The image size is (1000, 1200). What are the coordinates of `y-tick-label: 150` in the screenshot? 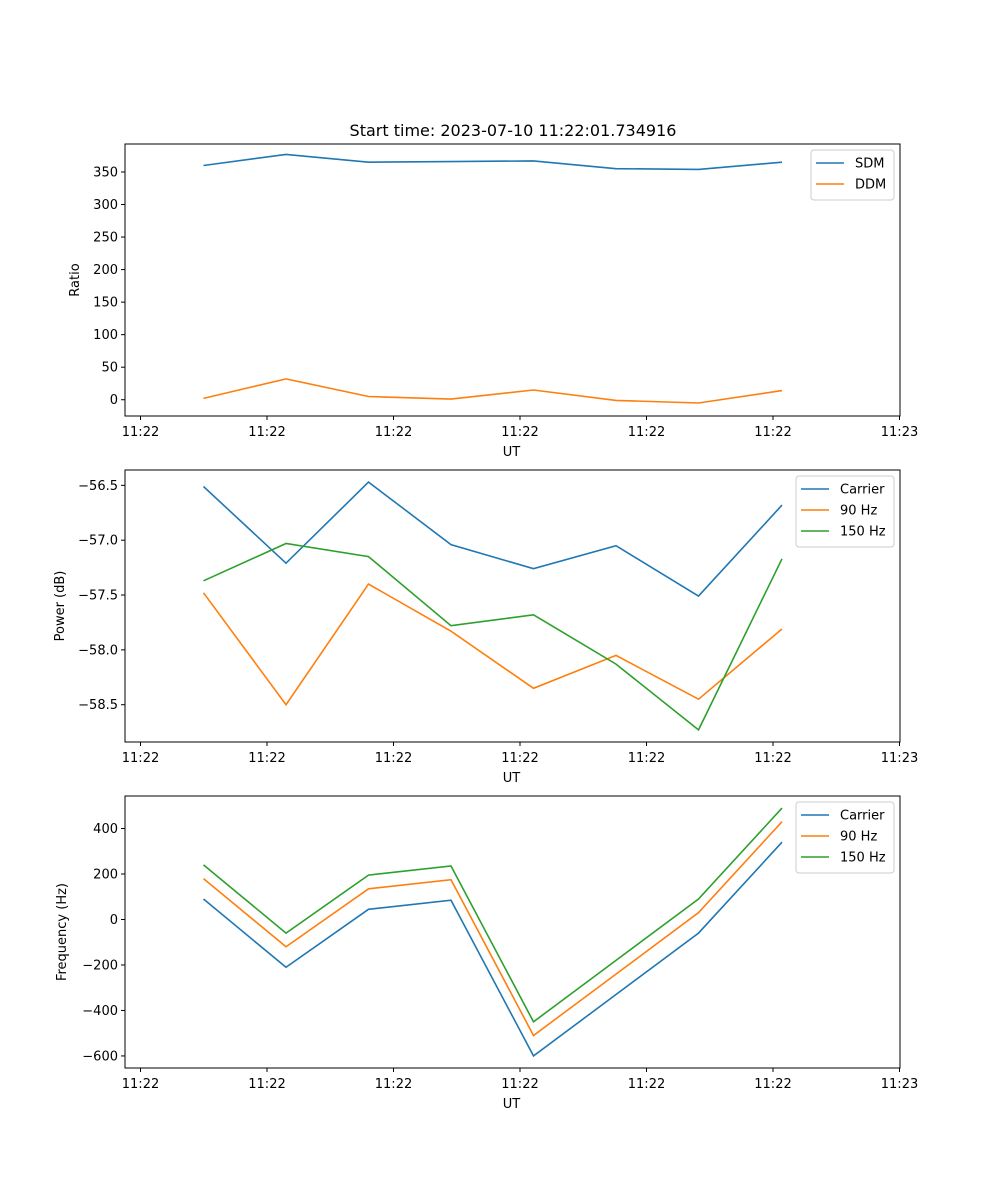 It's located at (105, 303).